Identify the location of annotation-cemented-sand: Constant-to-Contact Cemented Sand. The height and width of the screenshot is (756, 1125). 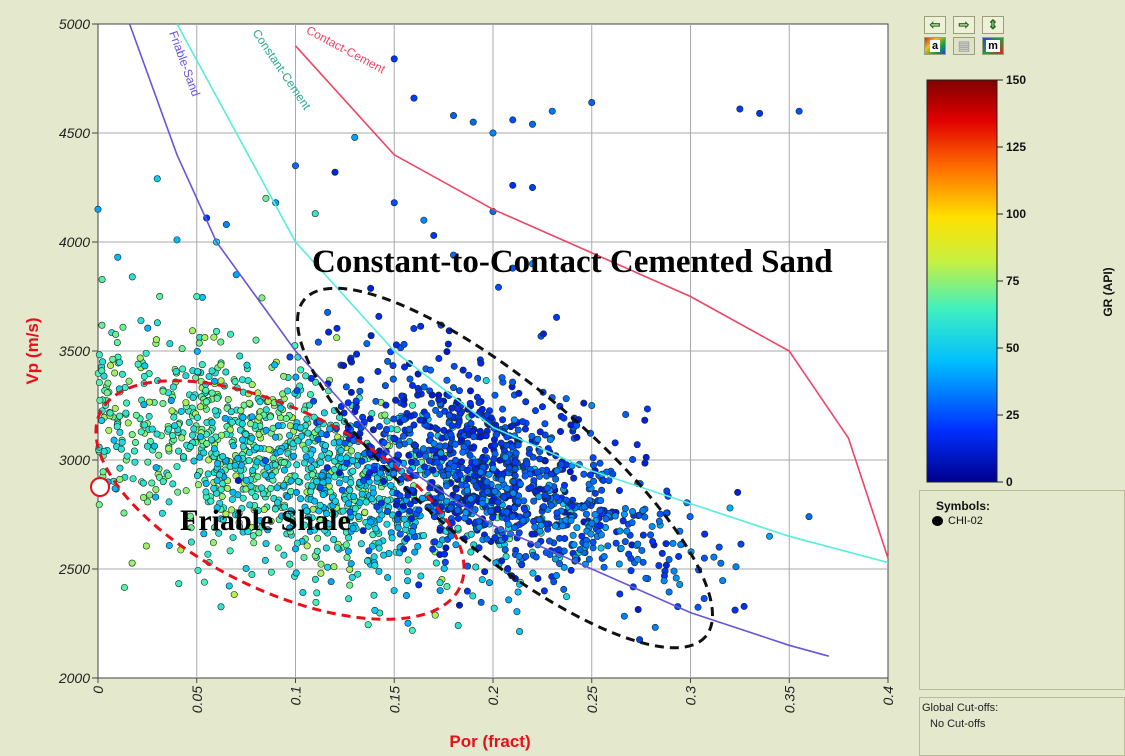
(572, 262).